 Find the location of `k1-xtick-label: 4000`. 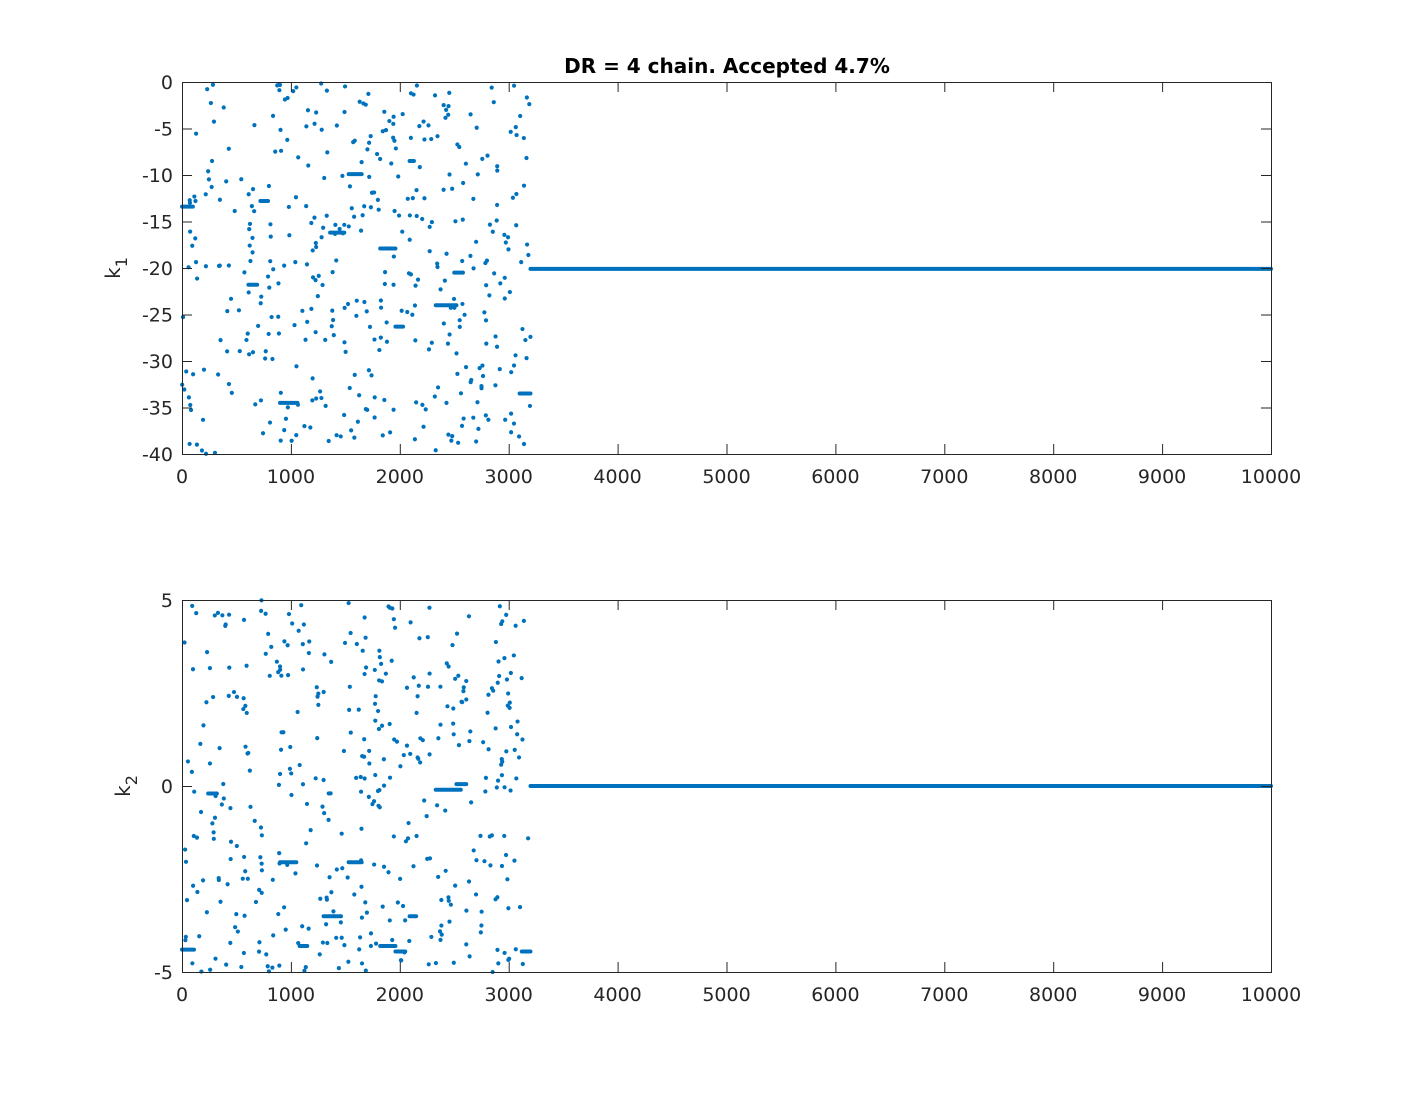

k1-xtick-label: 4000 is located at coordinates (617, 477).